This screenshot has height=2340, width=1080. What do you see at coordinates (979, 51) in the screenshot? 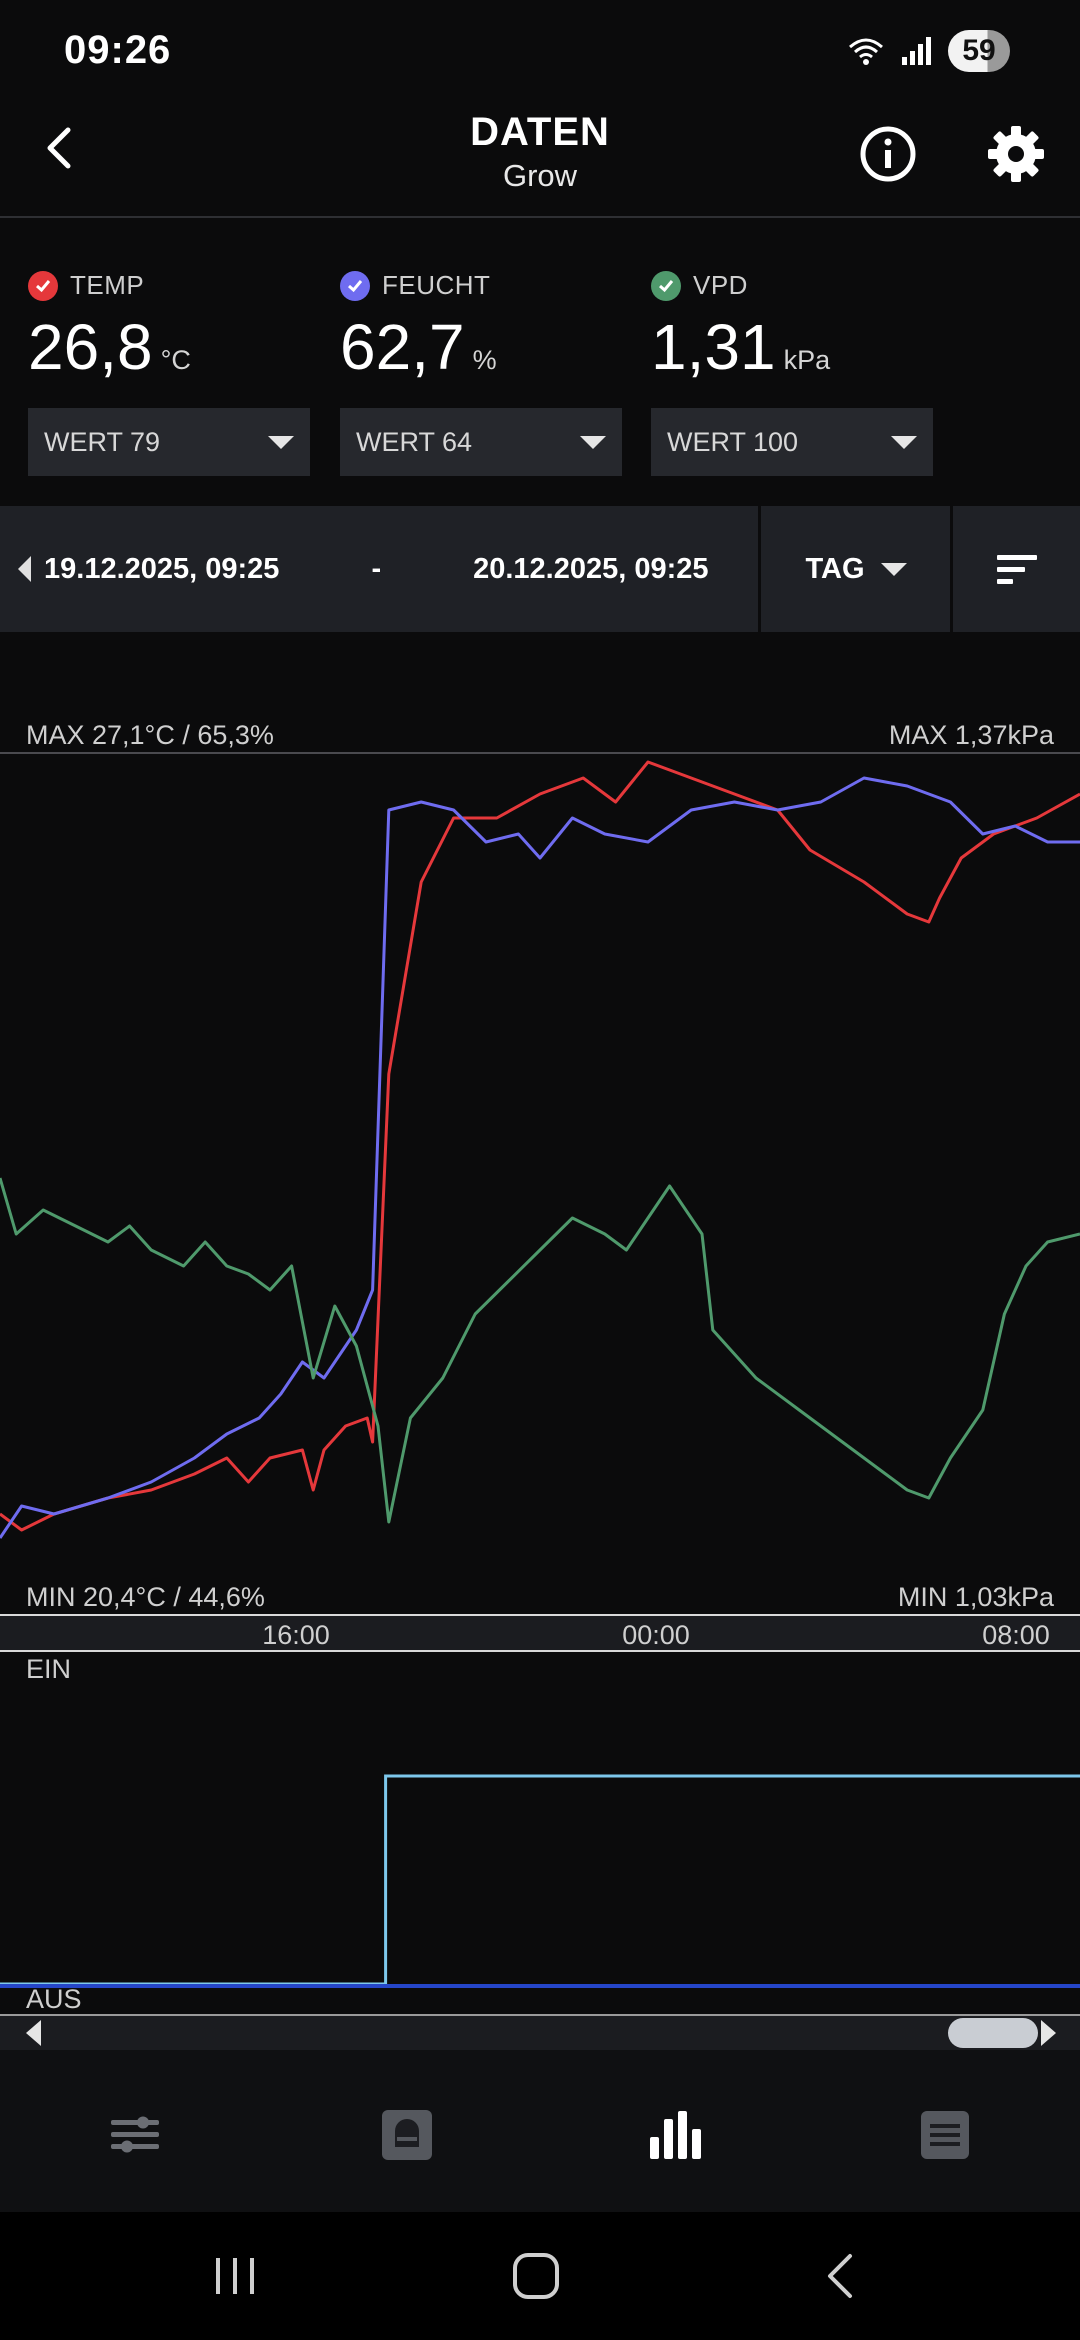
I see `battery-indicator: 59` at bounding box center [979, 51].